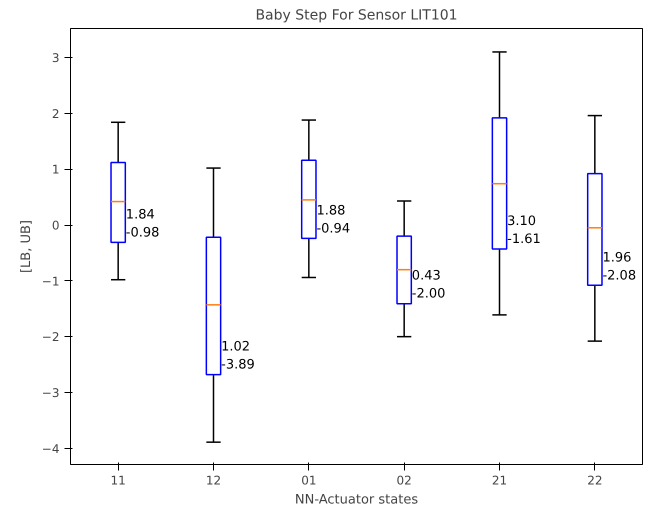  What do you see at coordinates (51, 337) in the screenshot?
I see `y-tick-label: −2` at bounding box center [51, 337].